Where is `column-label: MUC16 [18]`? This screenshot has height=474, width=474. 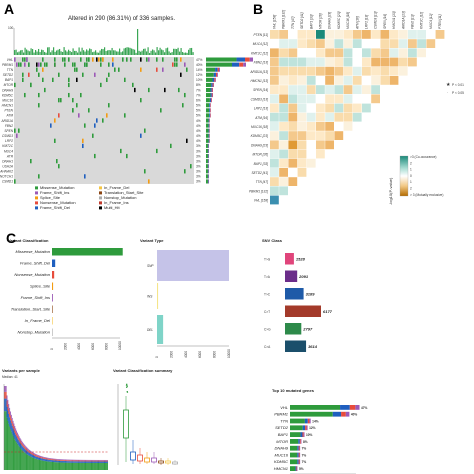 column-label: MUC16 [18] is located at coordinates (348, 20).